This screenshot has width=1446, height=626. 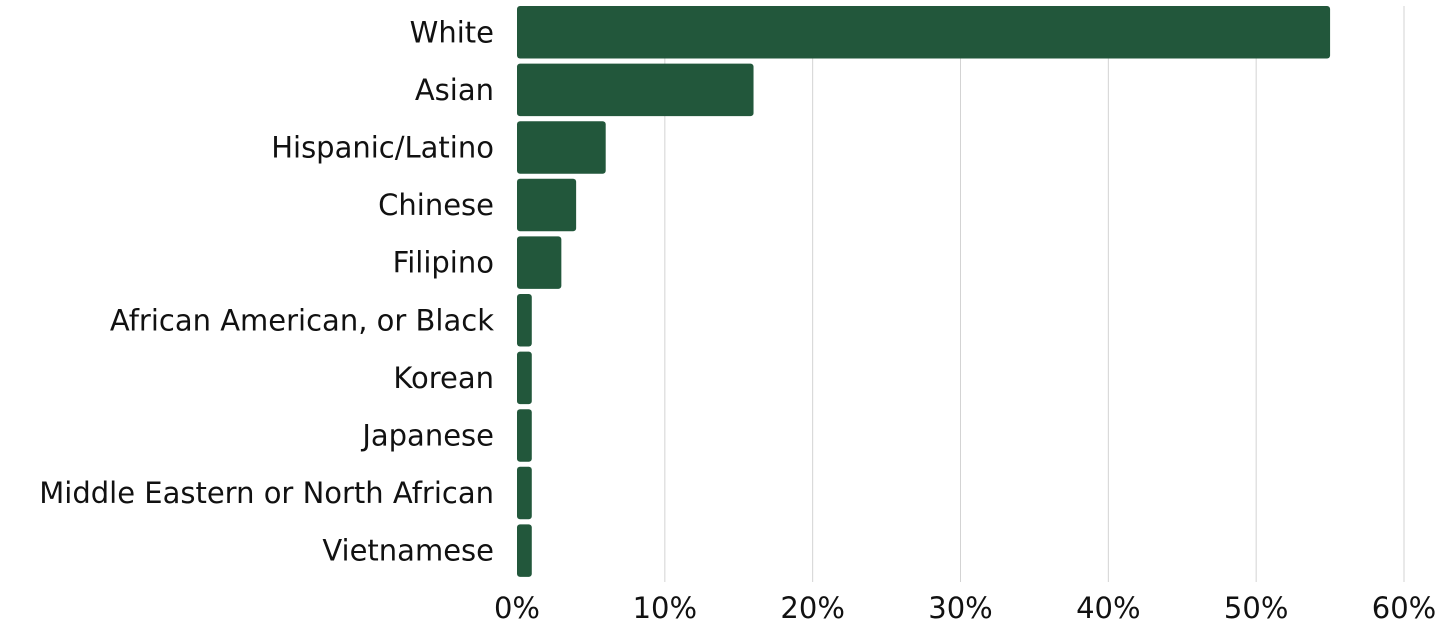 What do you see at coordinates (960, 608) in the screenshot?
I see `x-tick-label: 30%` at bounding box center [960, 608].